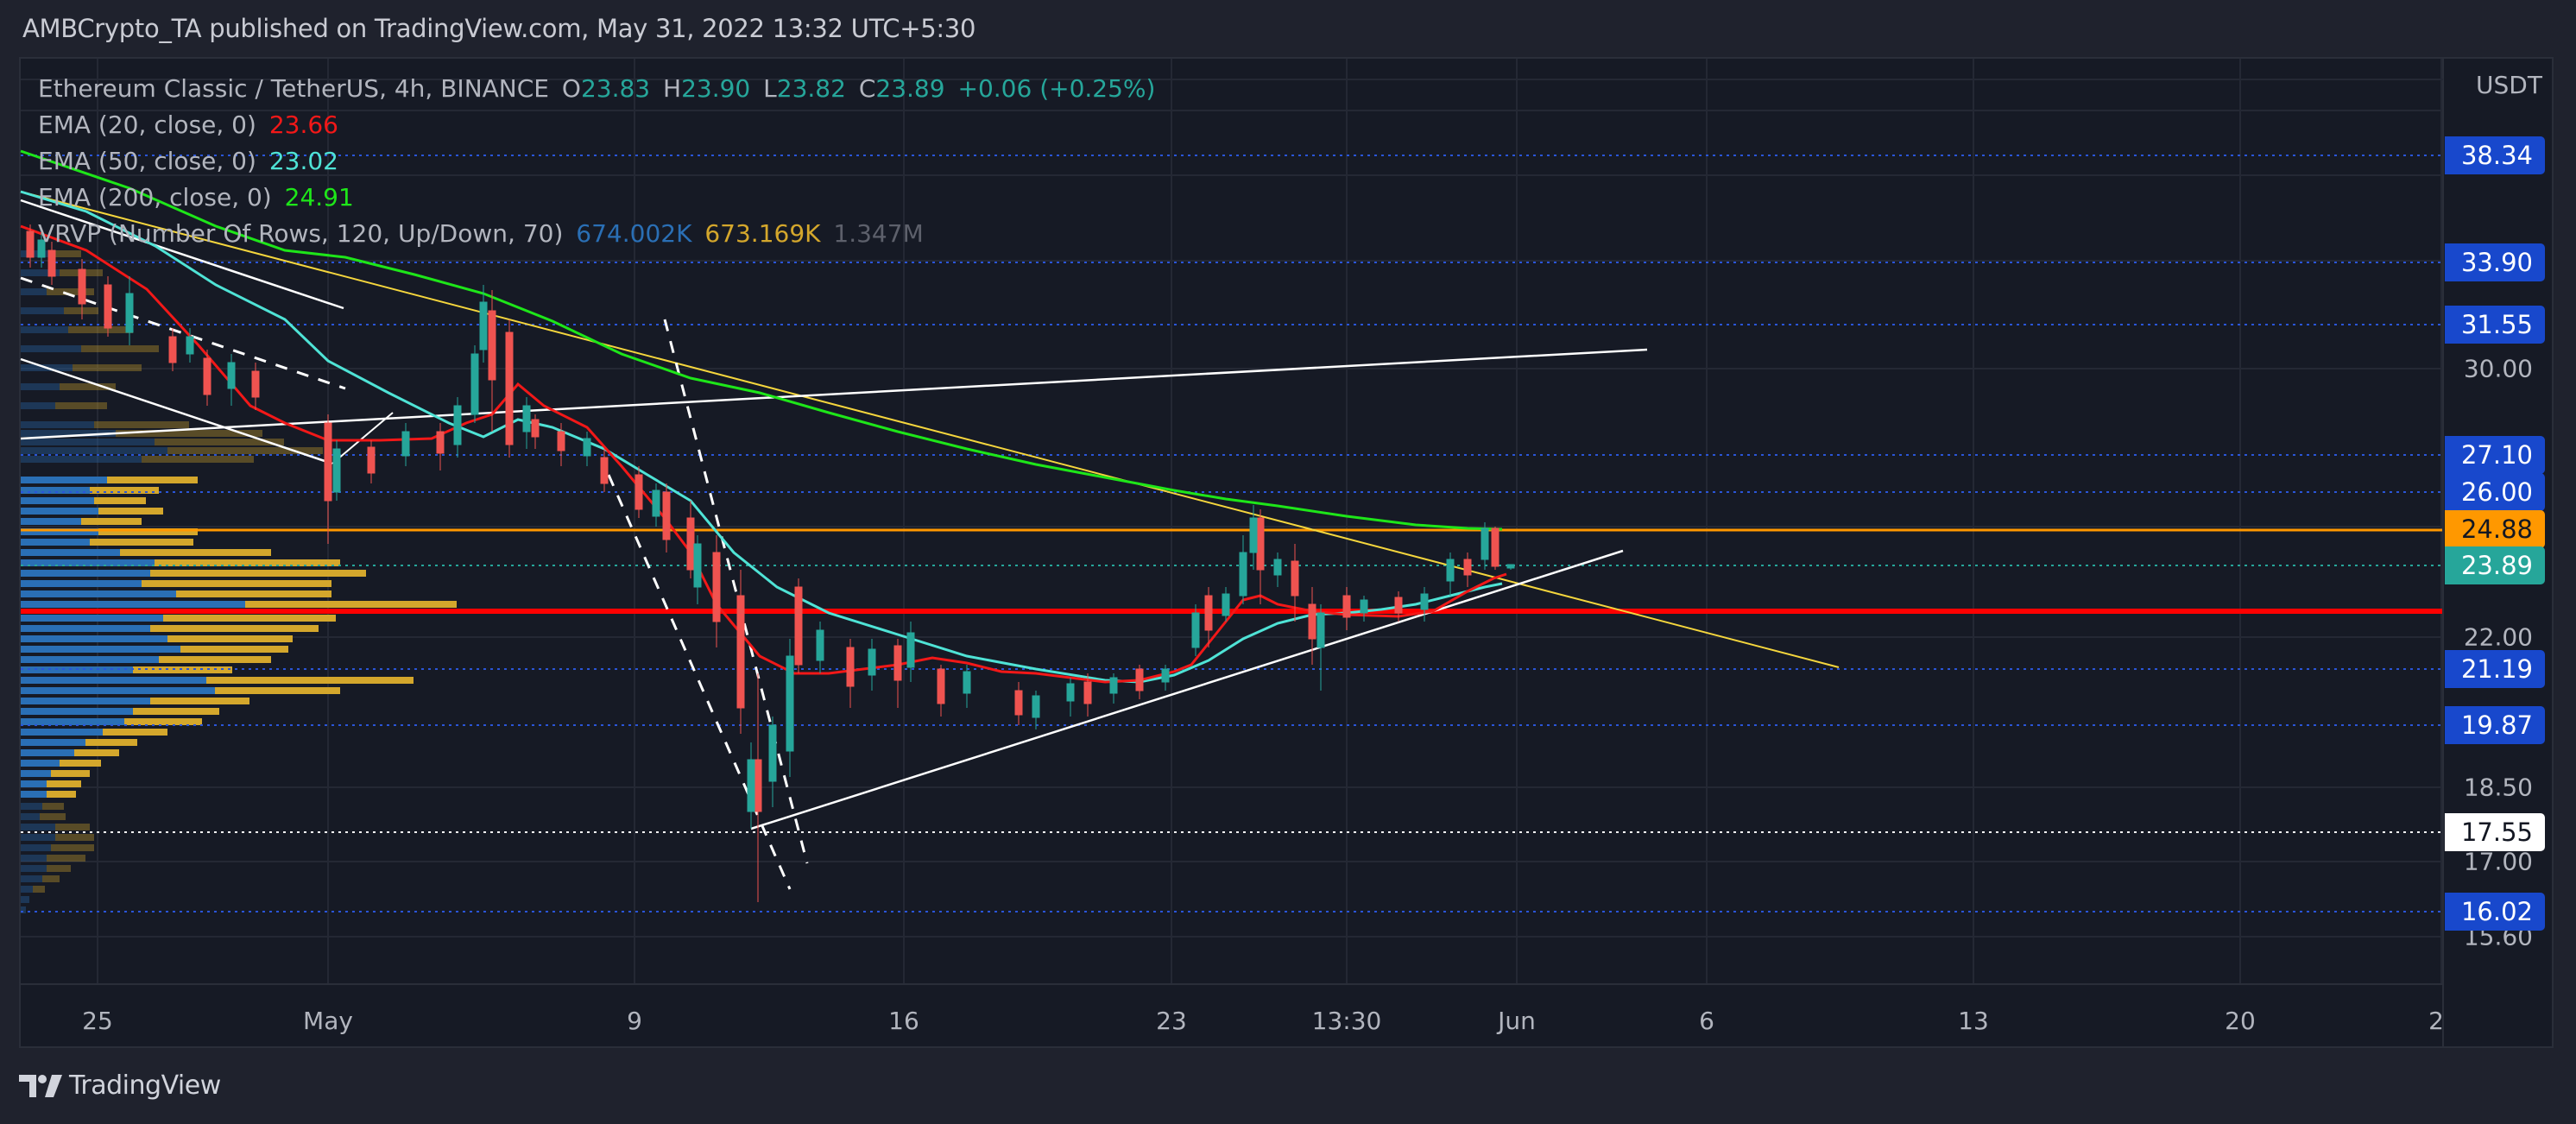 Image resolution: width=2576 pixels, height=1124 pixels. Describe the element at coordinates (303, 161) in the screenshot. I see `ema50-value: 23.02` at that location.